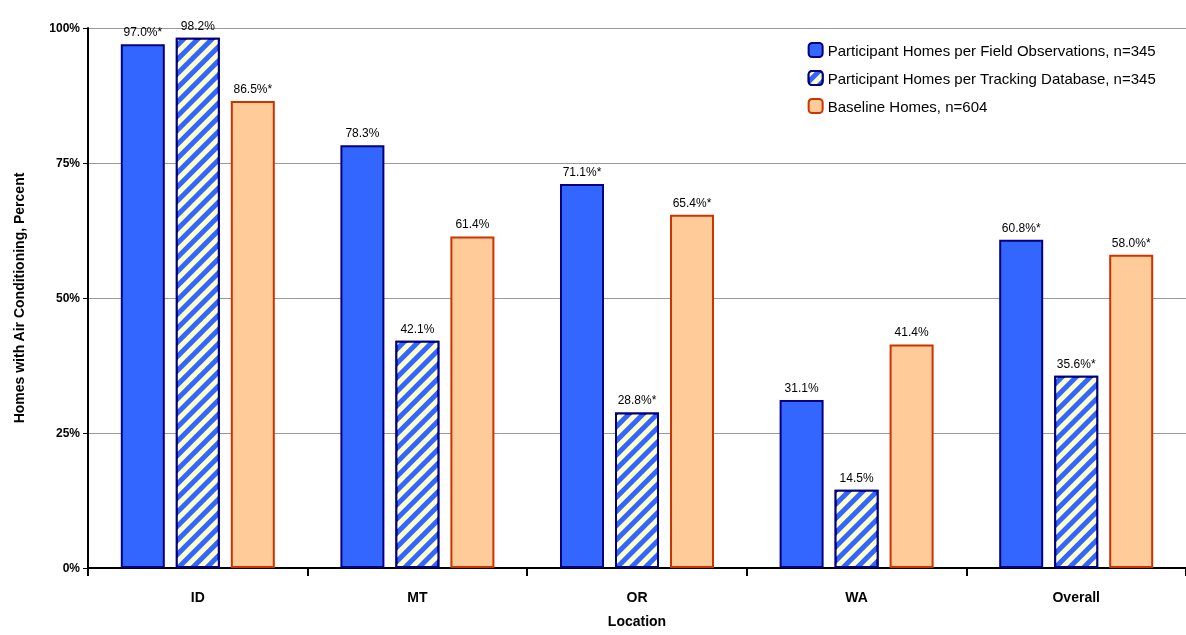 Image resolution: width=1186 pixels, height=635 pixels. What do you see at coordinates (417, 328) in the screenshot?
I see `data-label: 42.1%` at bounding box center [417, 328].